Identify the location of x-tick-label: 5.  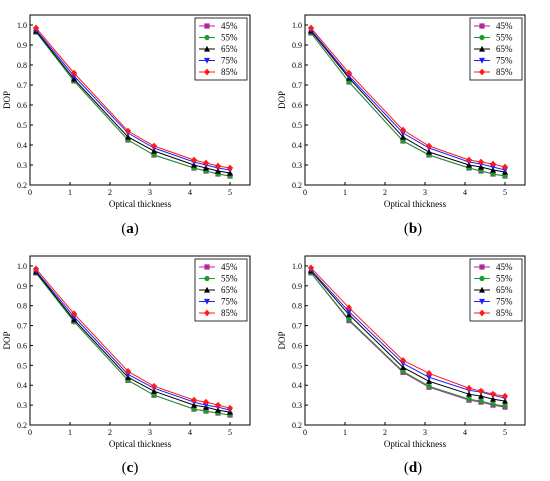
(230, 192).